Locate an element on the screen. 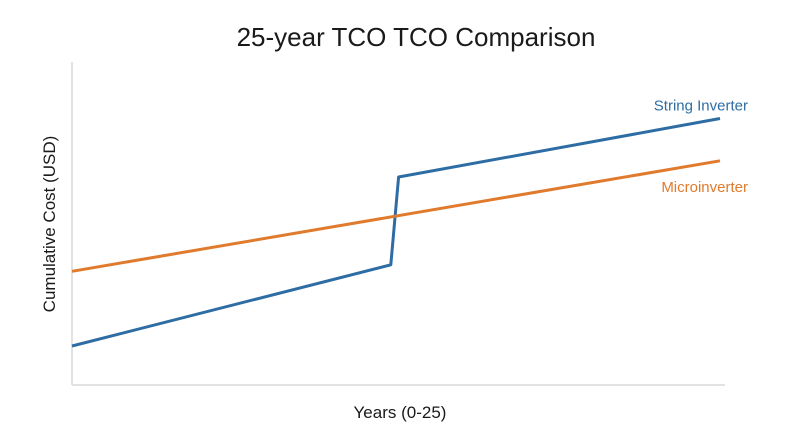  series-label-microinverter: Microinverter is located at coordinates (704, 187).